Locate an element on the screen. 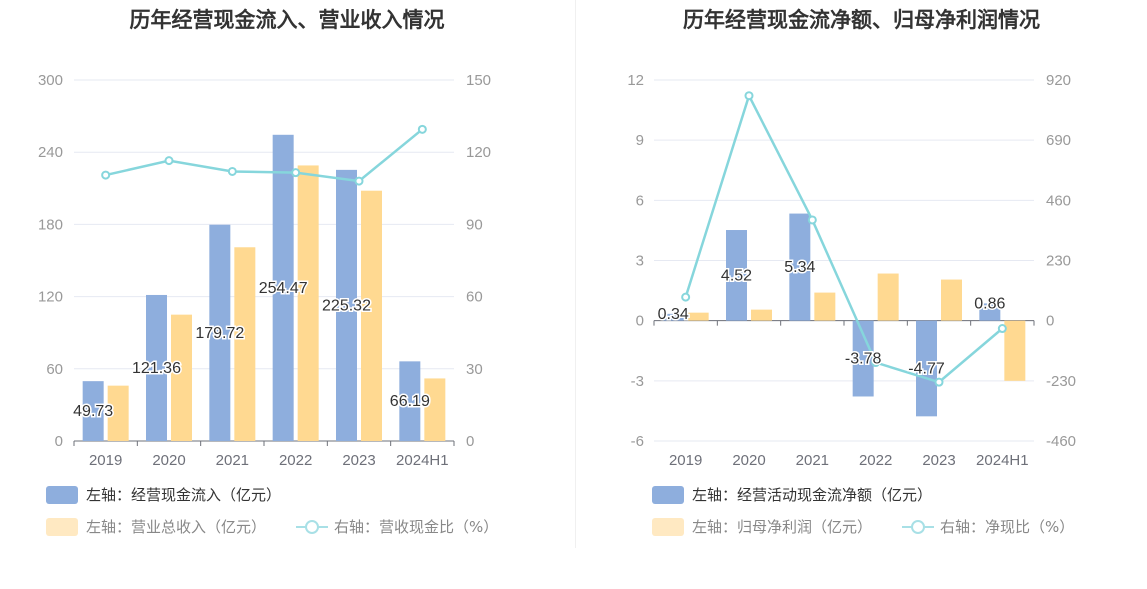 This screenshot has width=1147, height=589. y-right-tick-label: 150 is located at coordinates (478, 80).